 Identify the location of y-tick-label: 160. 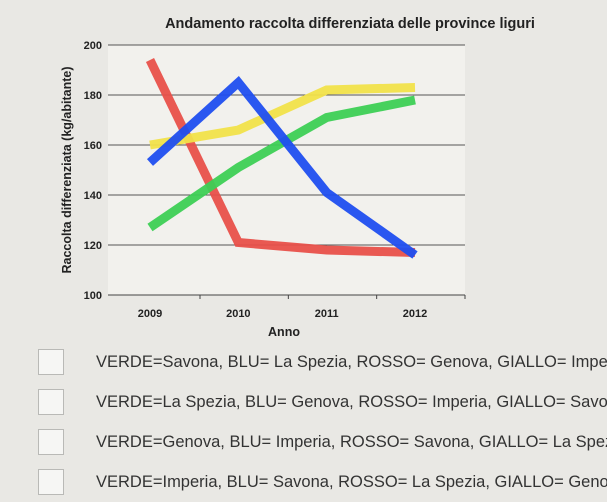
(93, 146).